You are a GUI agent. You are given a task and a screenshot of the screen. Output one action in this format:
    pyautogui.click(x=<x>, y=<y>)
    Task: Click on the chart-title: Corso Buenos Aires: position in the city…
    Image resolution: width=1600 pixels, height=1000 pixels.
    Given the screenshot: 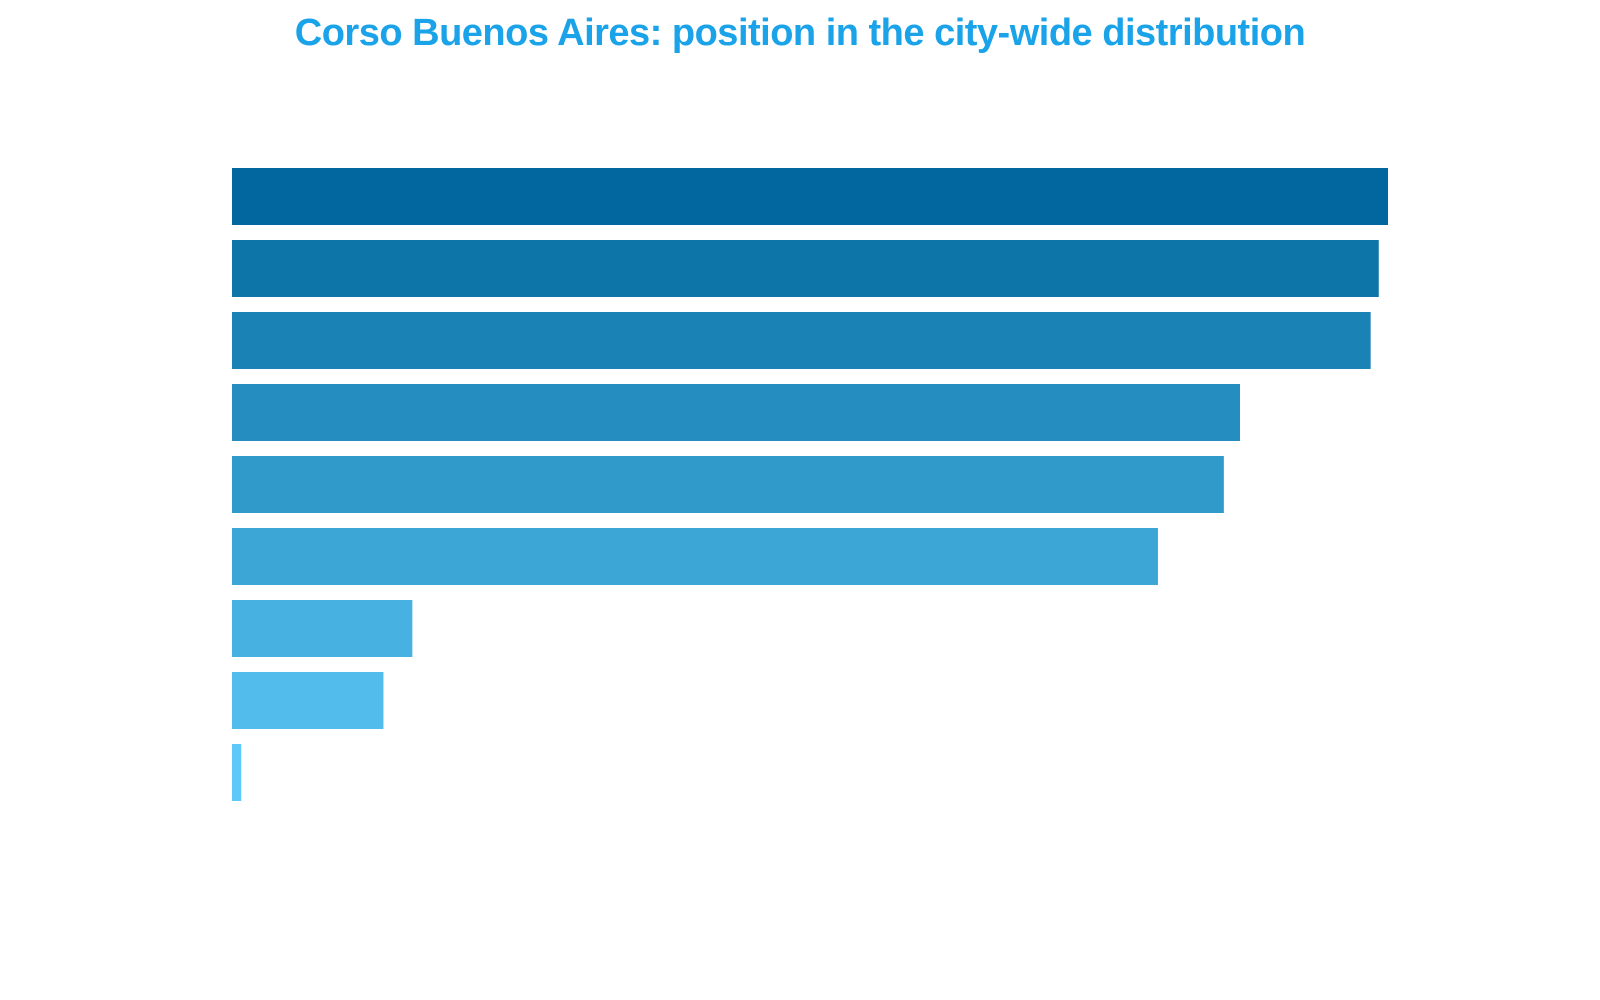 What is the action you would take?
    pyautogui.click(x=800, y=33)
    